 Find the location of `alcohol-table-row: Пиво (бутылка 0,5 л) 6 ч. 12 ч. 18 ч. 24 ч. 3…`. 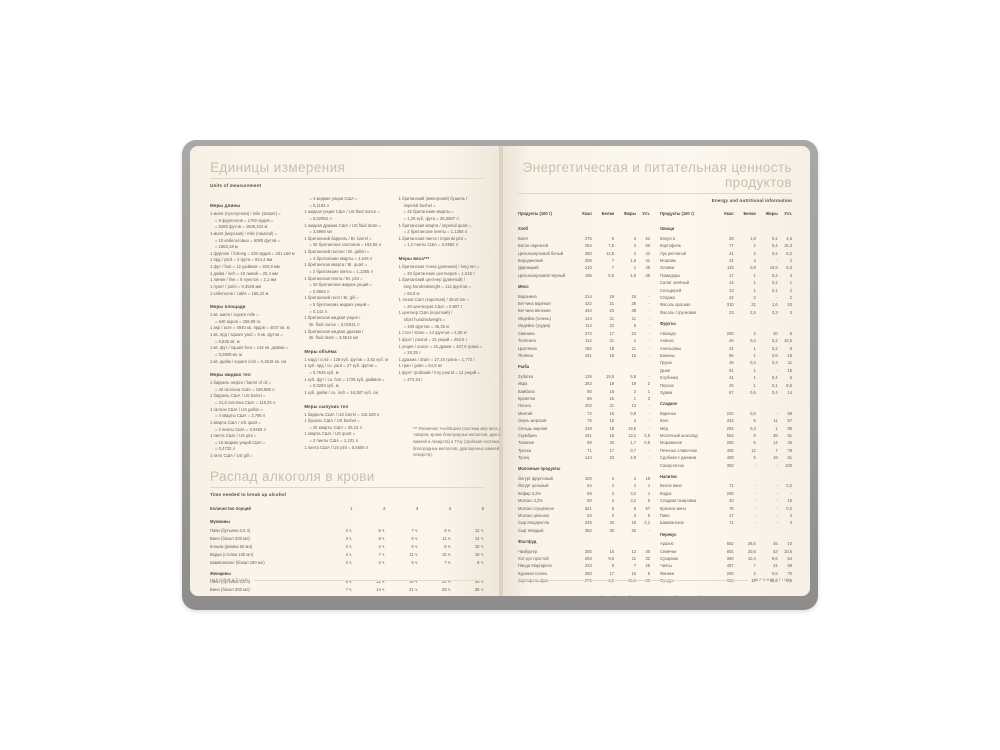

alcohol-table-row: Пиво (бутылка 0,5 л) 6 ч. 12 ч. 18 ч. 24 ч. 3… is located at coordinates (347, 581).